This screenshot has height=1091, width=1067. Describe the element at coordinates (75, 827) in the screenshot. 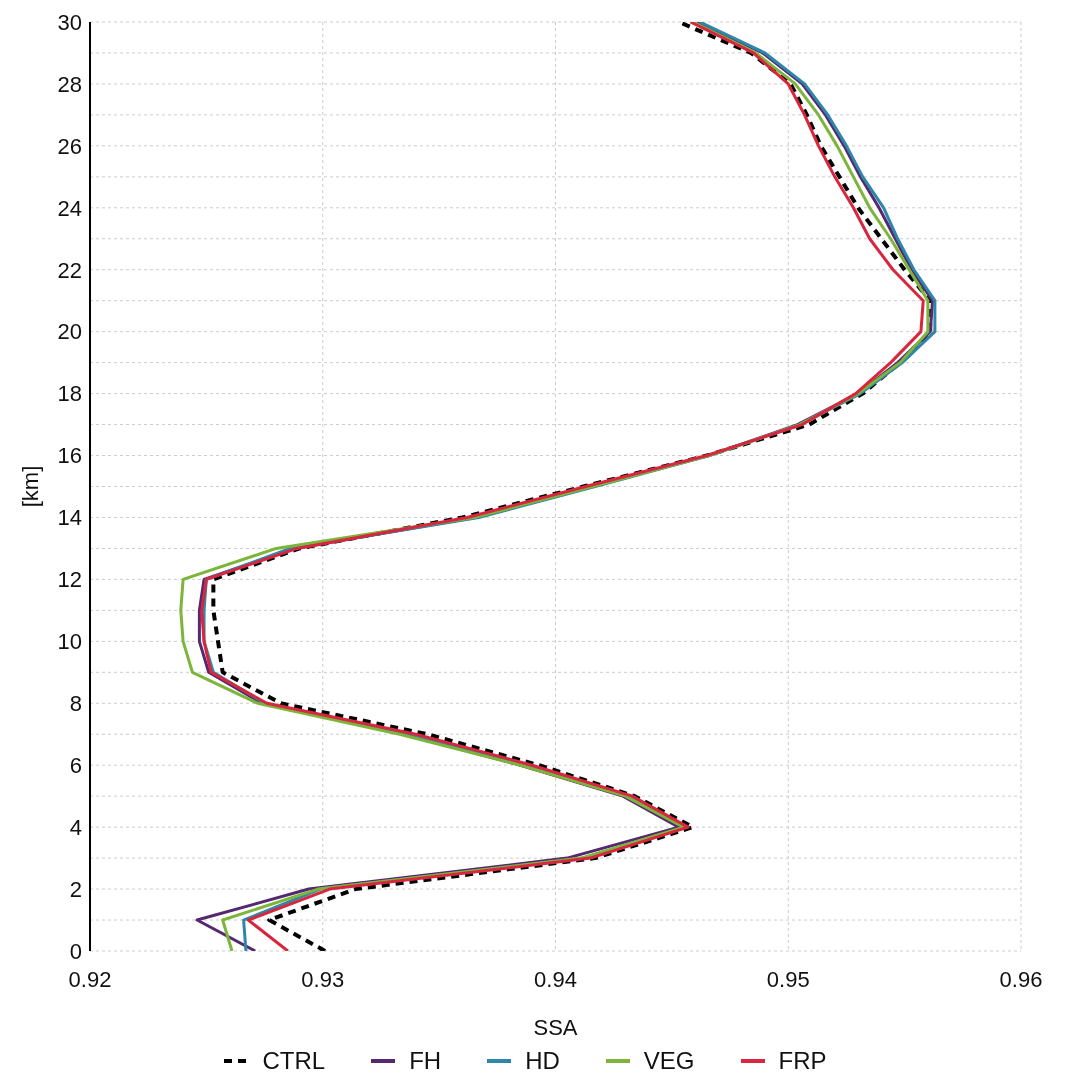

I see `y-tick-label: 4` at that location.